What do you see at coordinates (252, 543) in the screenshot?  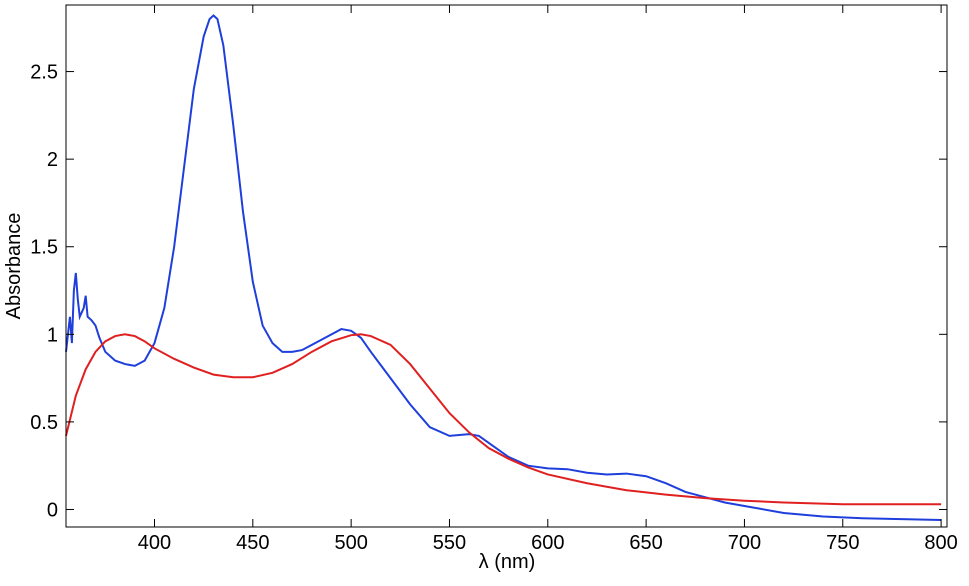 I see `x-tick-label: 450` at bounding box center [252, 543].